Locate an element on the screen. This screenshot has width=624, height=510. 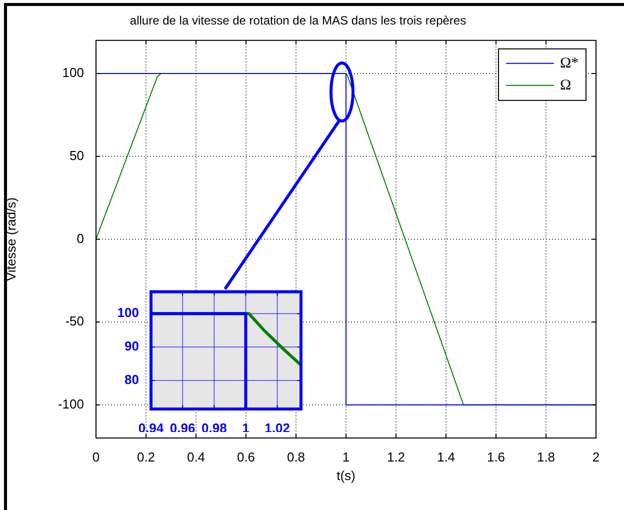
x-axis-title: t(s) is located at coordinates (346, 475).